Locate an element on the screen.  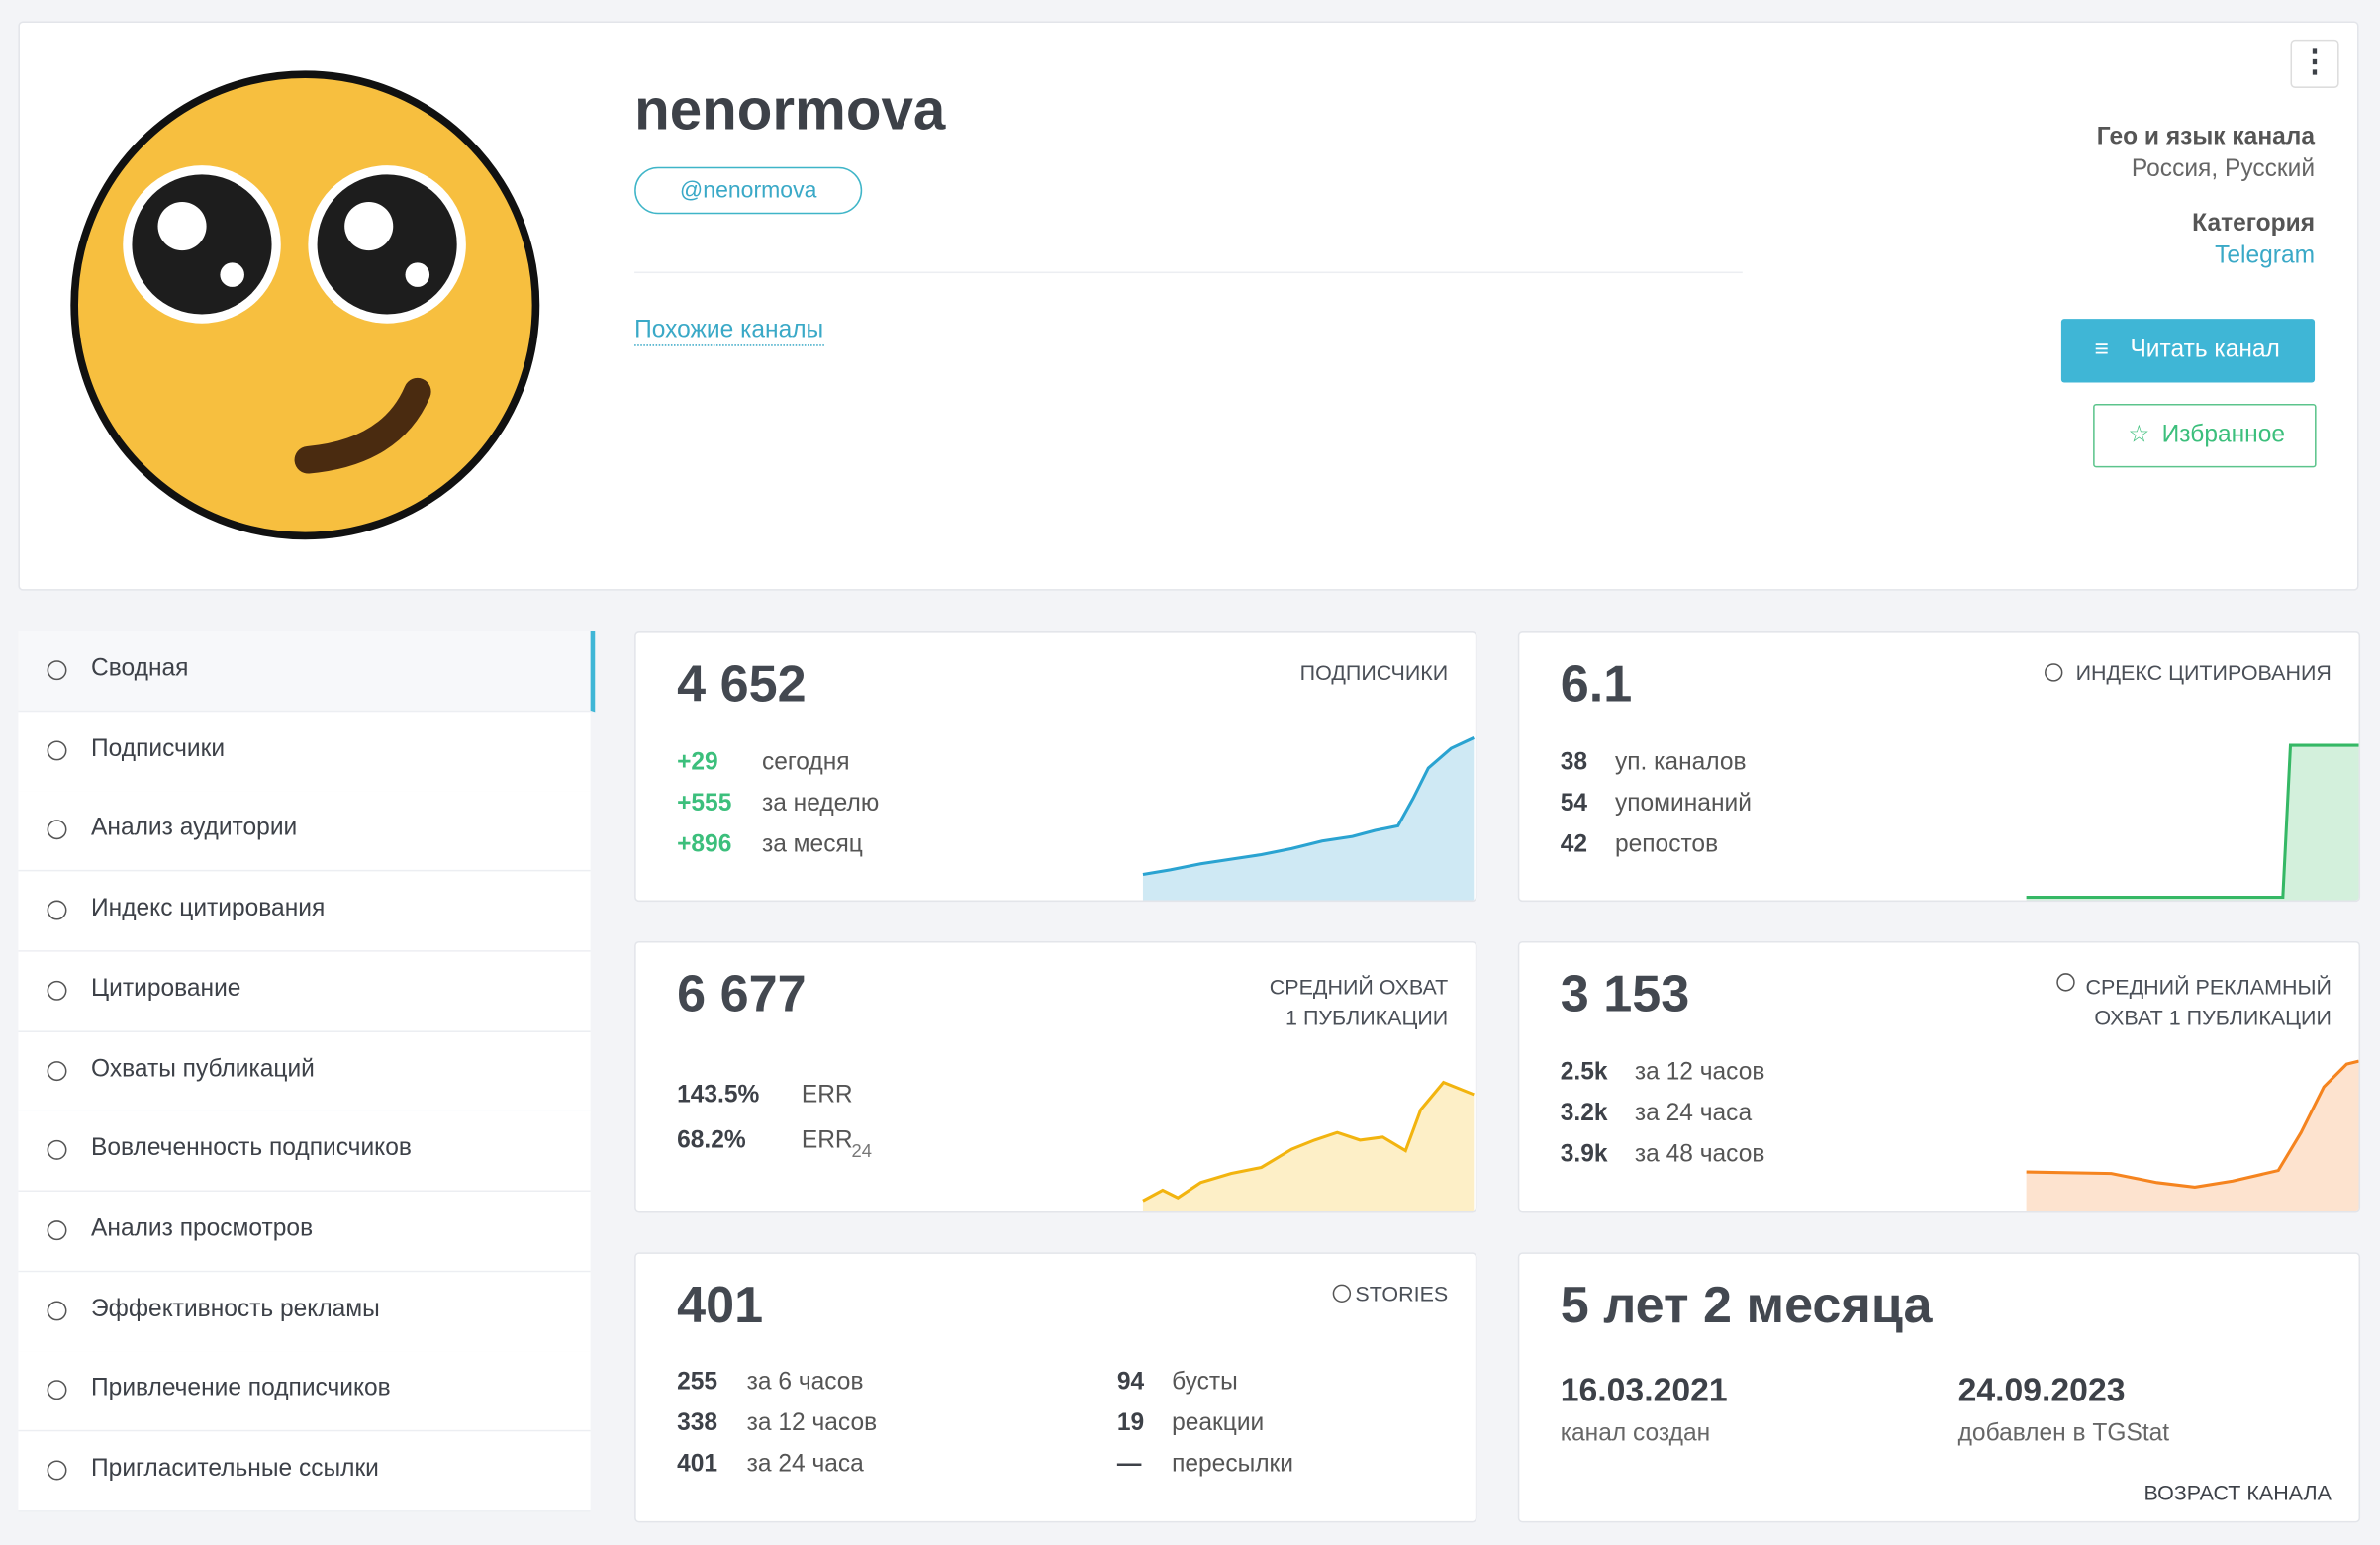
favorite-button: ☆ Избранное is located at coordinates (2205, 436).